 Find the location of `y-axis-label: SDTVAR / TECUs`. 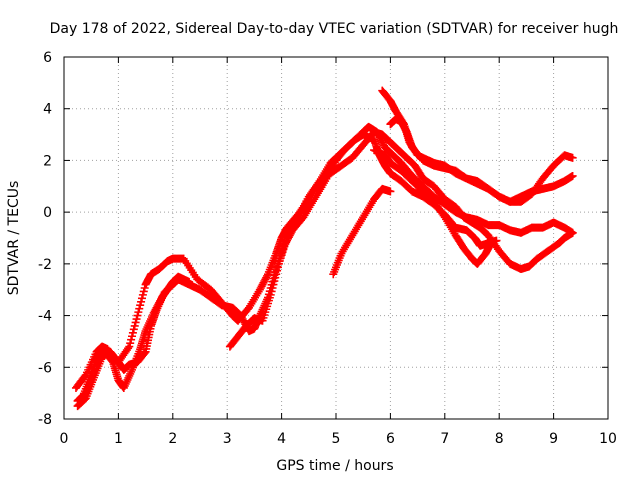

y-axis-label: SDTVAR / TECUs is located at coordinates (14, 238).